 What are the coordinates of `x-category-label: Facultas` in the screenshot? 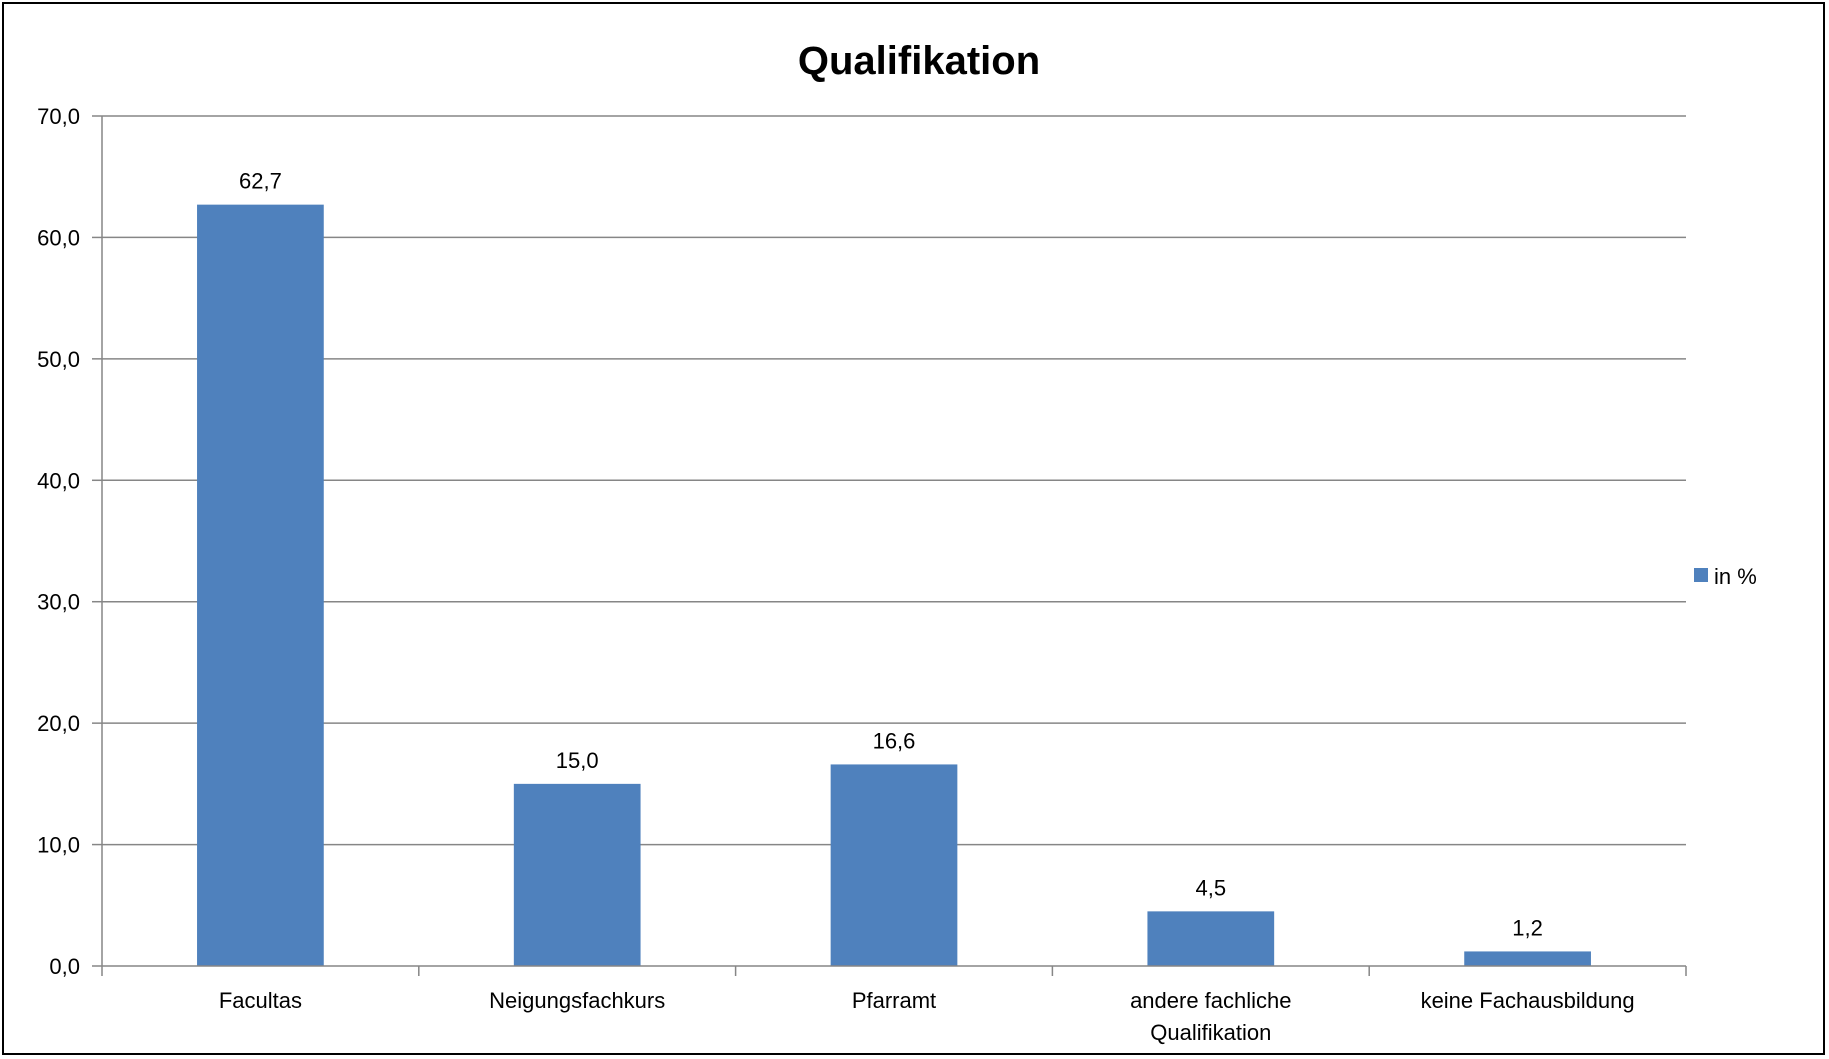 It's located at (260, 1000).